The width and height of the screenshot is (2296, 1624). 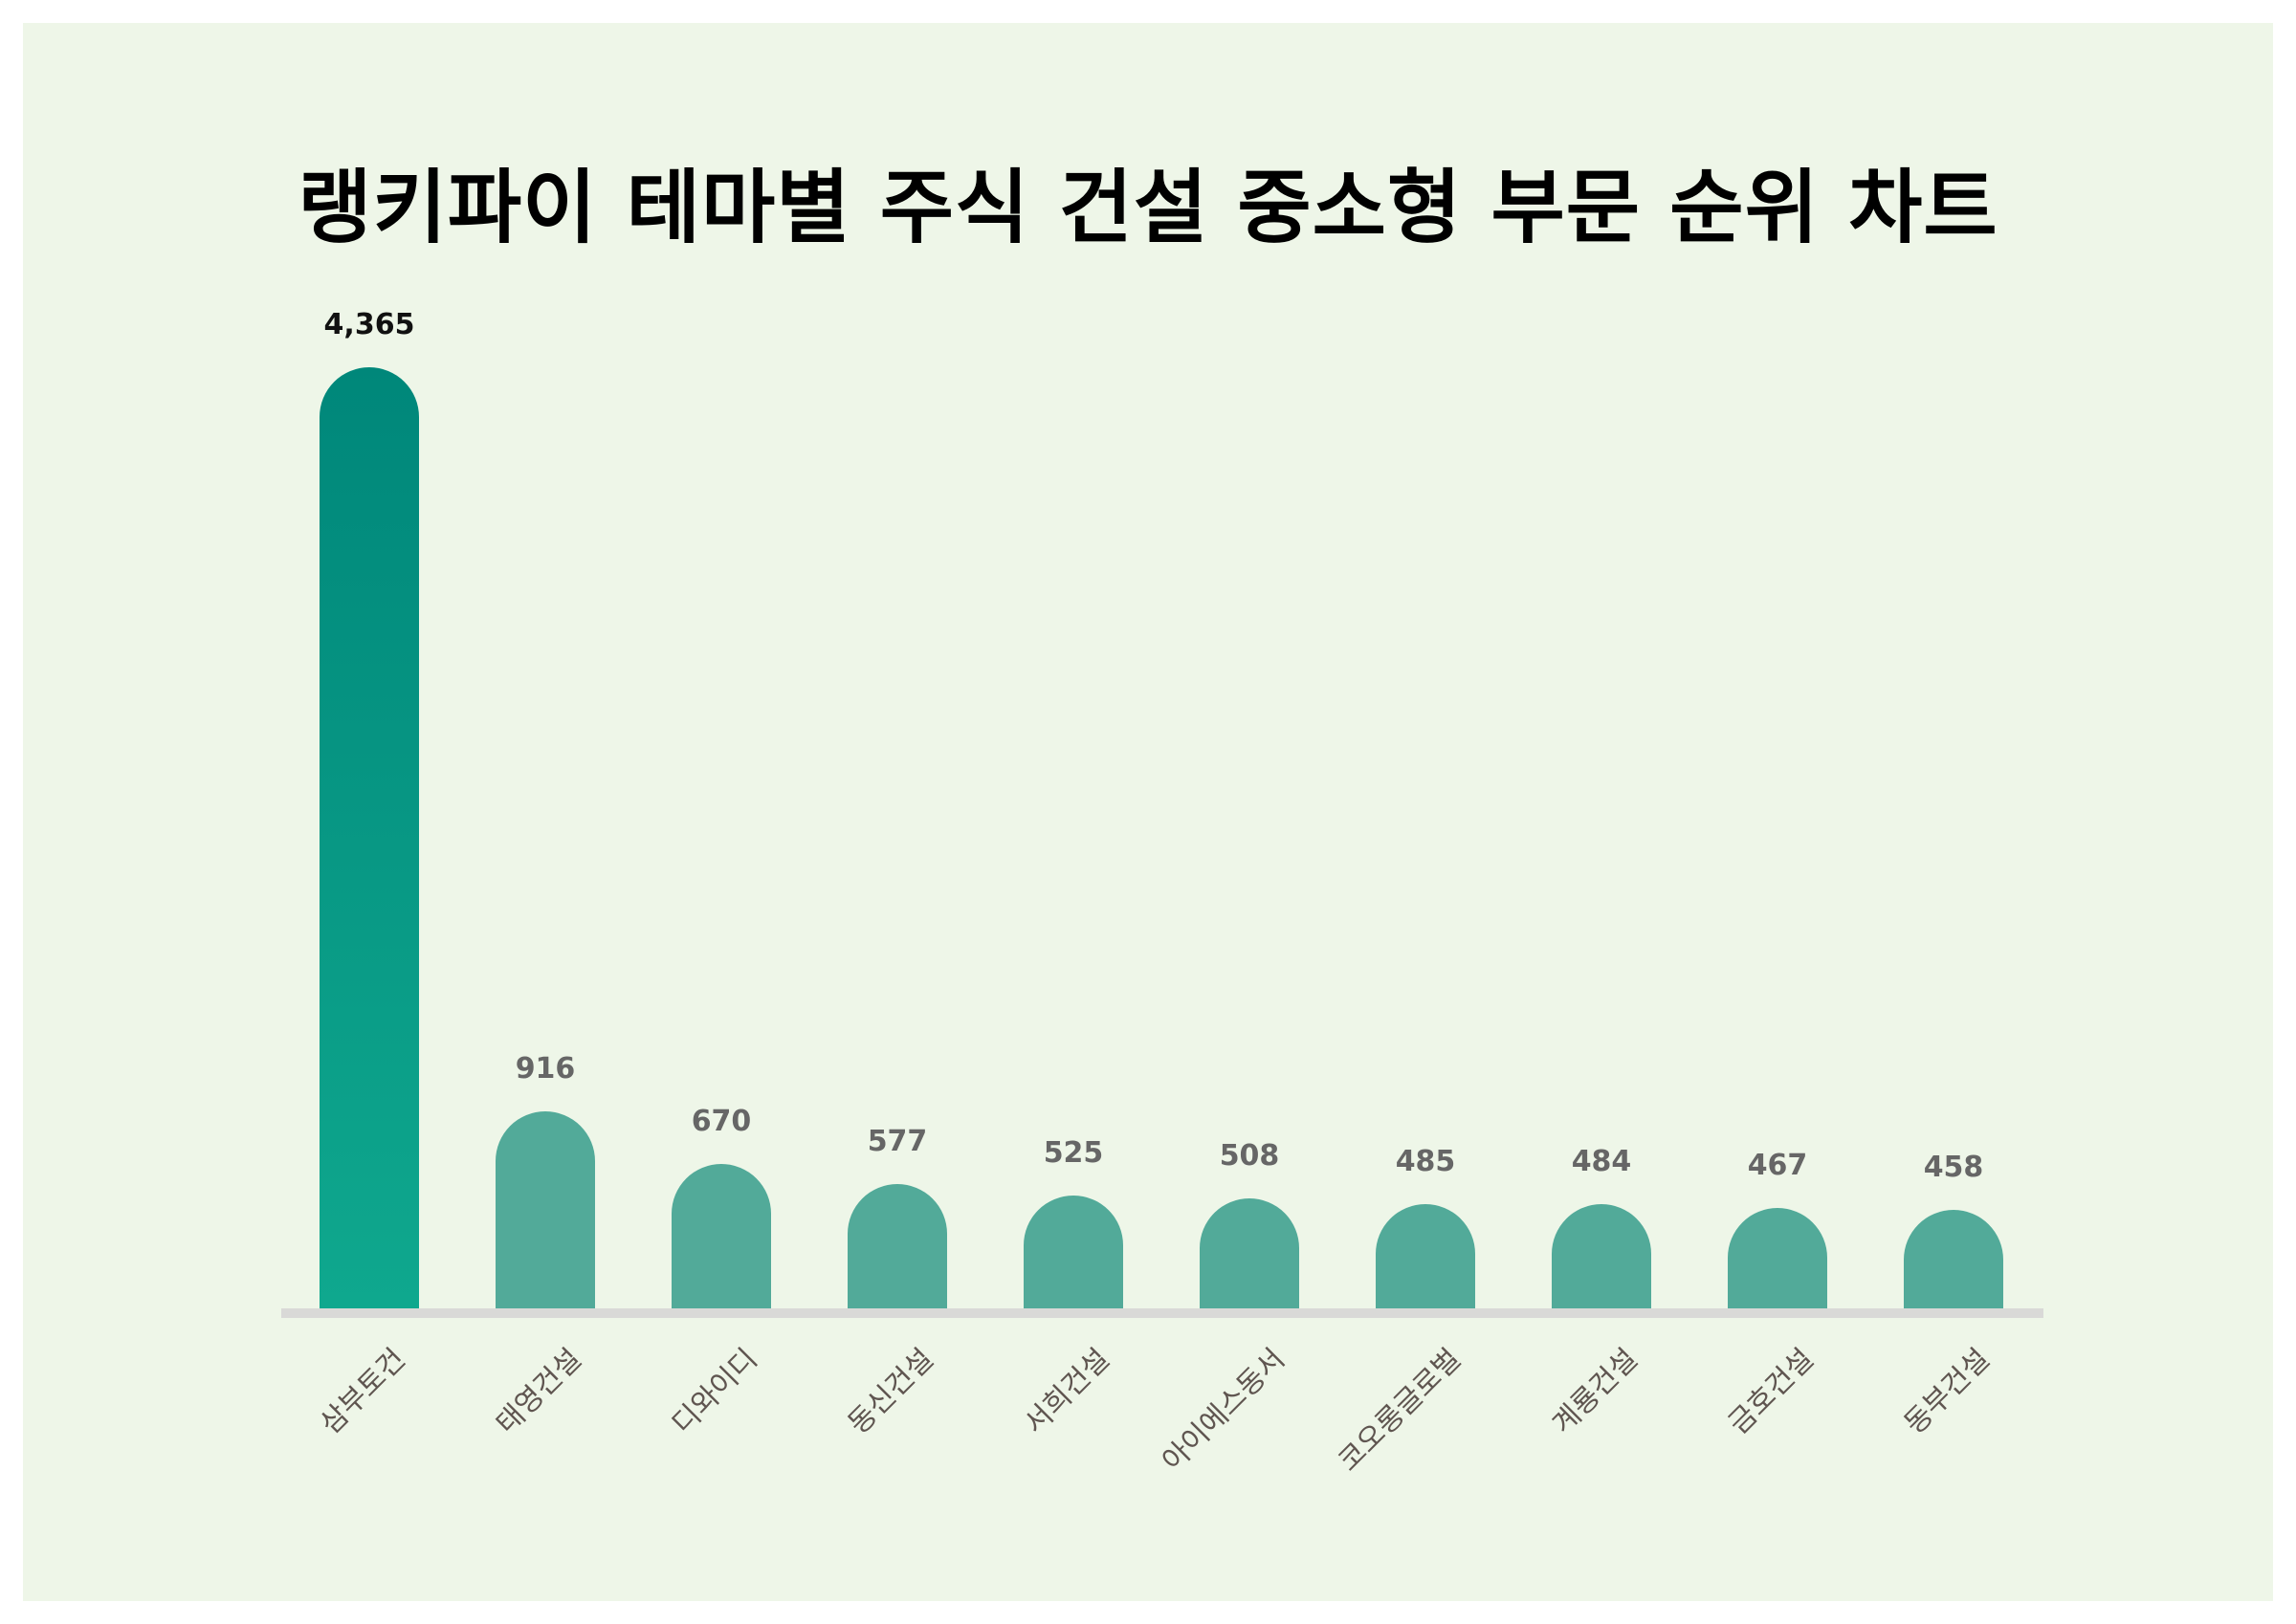 I want to click on x-axis-label: 계룡건설, so click(x=1595, y=1392).